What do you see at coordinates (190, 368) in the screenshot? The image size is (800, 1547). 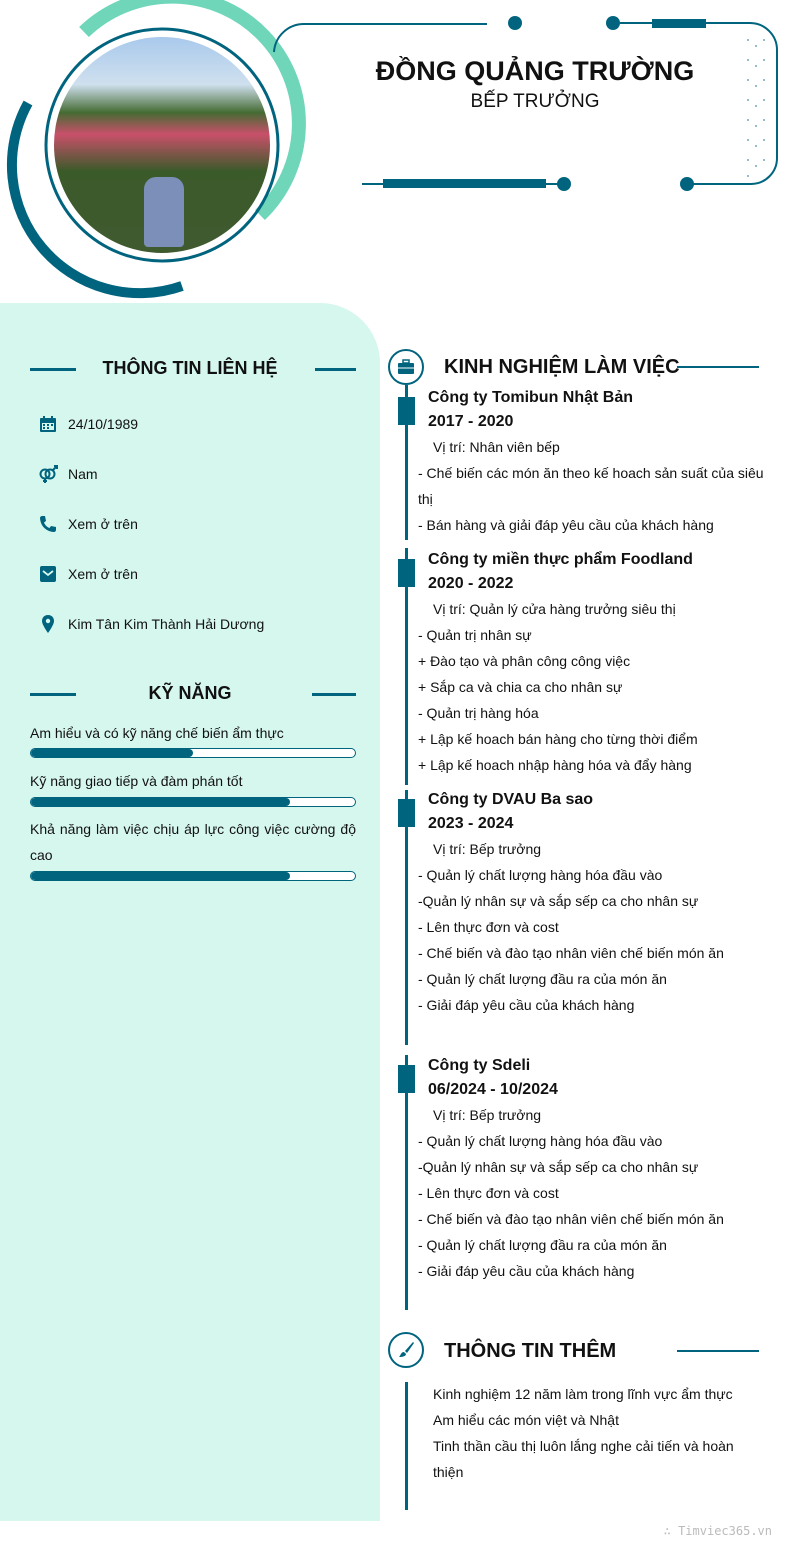 I see `contact-heading: THÔNG TIN LIÊN HỆ` at bounding box center [190, 368].